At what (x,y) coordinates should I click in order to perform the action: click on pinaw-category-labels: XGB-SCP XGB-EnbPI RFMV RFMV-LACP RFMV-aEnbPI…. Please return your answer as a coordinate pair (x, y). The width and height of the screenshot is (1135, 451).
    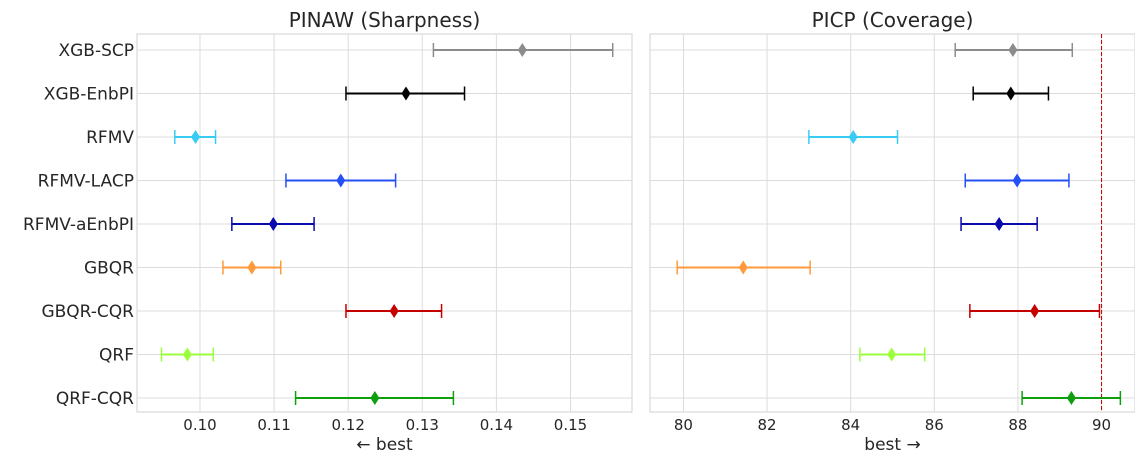
    Looking at the image, I should click on (78, 225).